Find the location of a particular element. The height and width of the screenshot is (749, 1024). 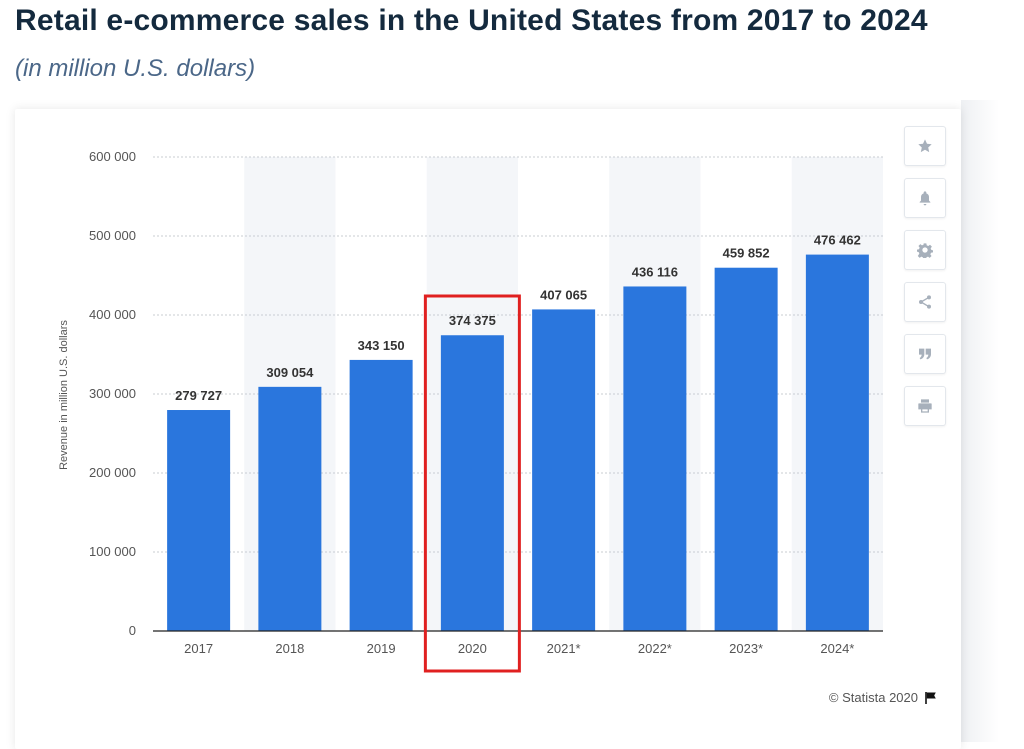

y-tick-label: 400 000 is located at coordinates (112, 314).